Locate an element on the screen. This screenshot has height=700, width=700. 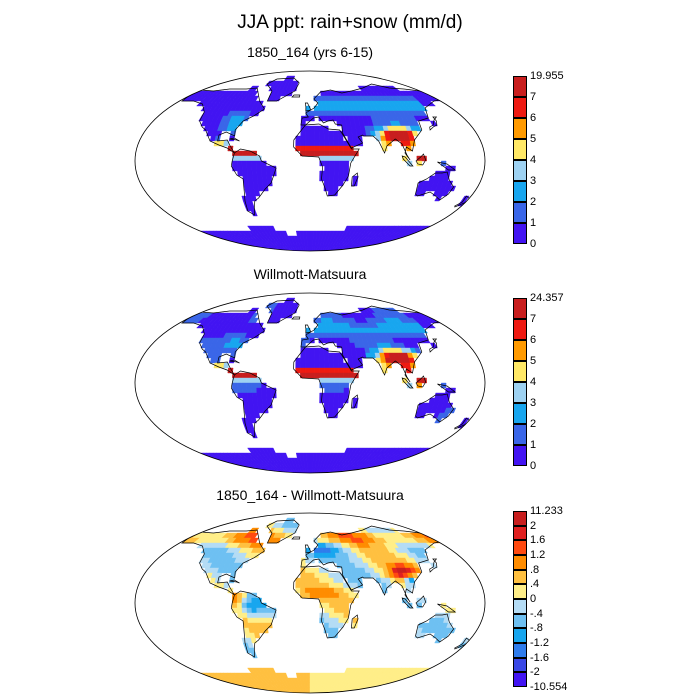
colorbar-label: -.8 is located at coordinates (536, 628).